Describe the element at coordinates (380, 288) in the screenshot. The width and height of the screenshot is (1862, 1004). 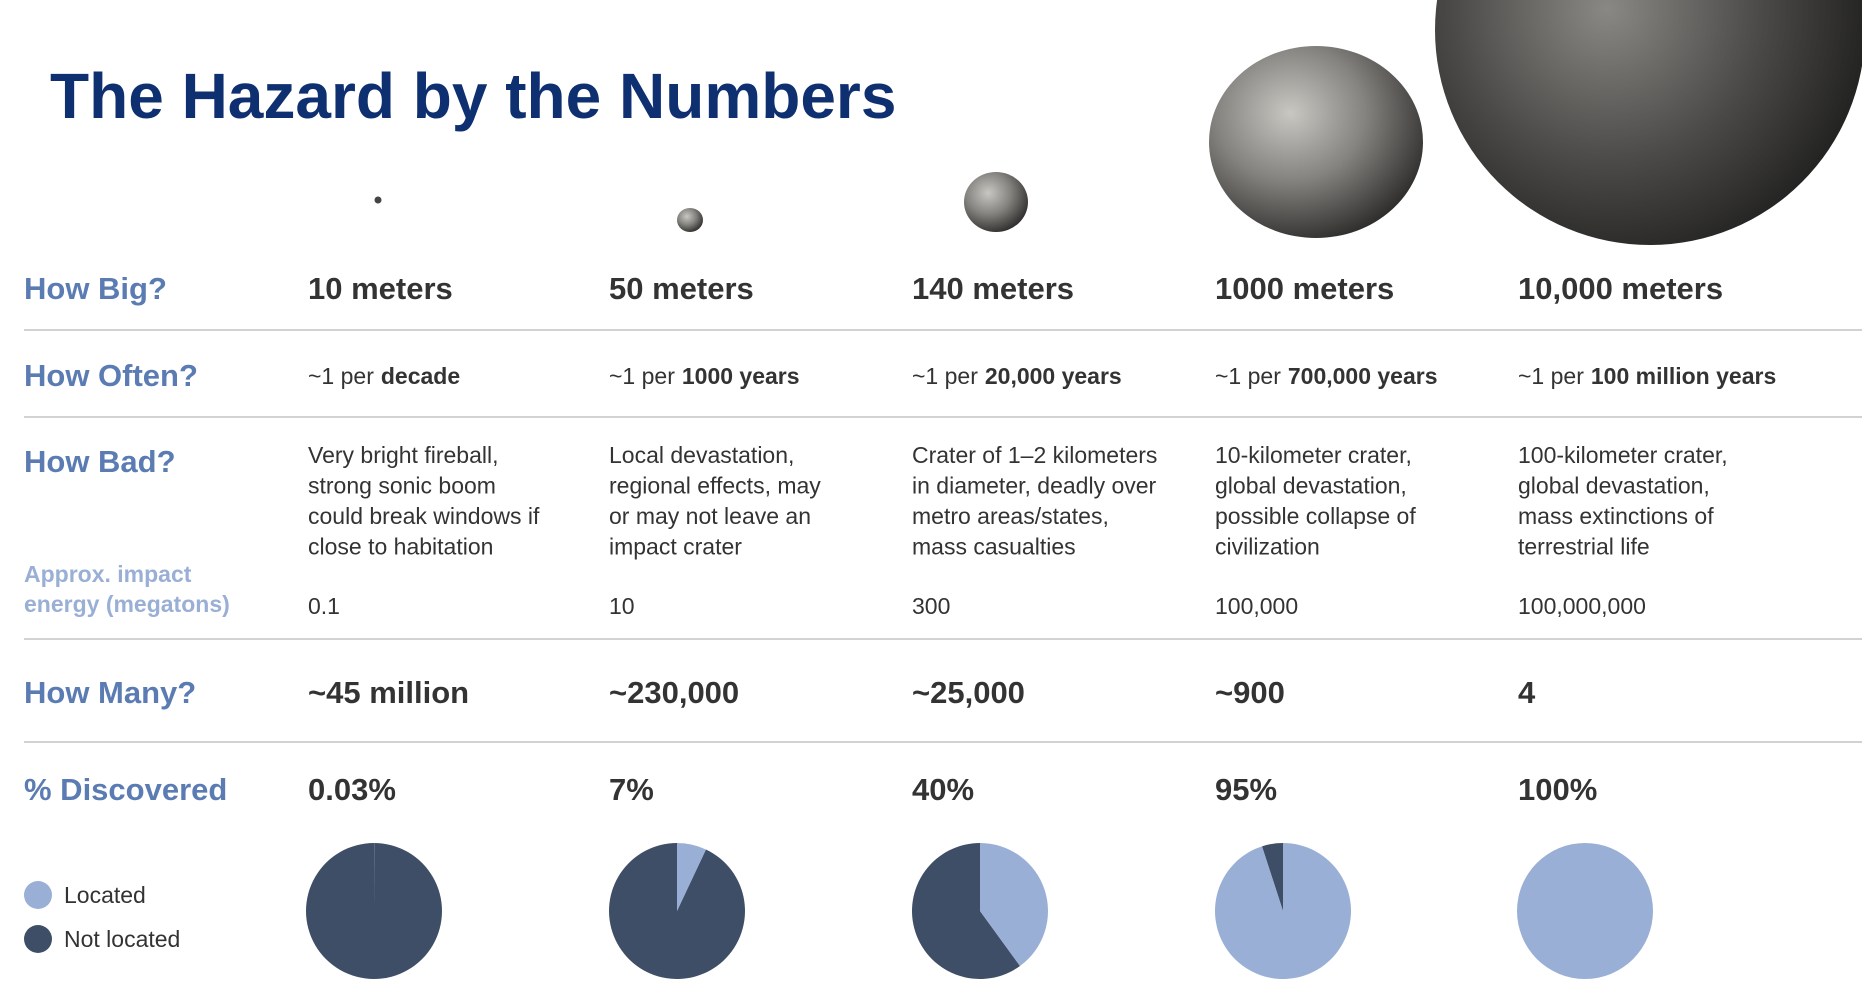
I see `size: 10 meters` at that location.